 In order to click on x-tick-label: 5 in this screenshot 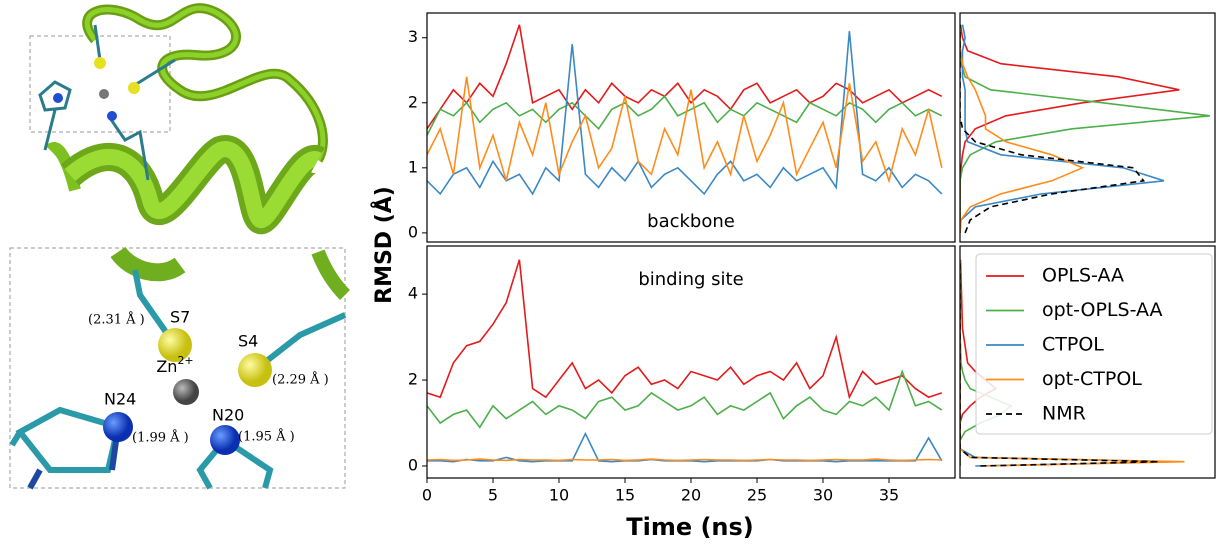, I will do `click(493, 495)`.